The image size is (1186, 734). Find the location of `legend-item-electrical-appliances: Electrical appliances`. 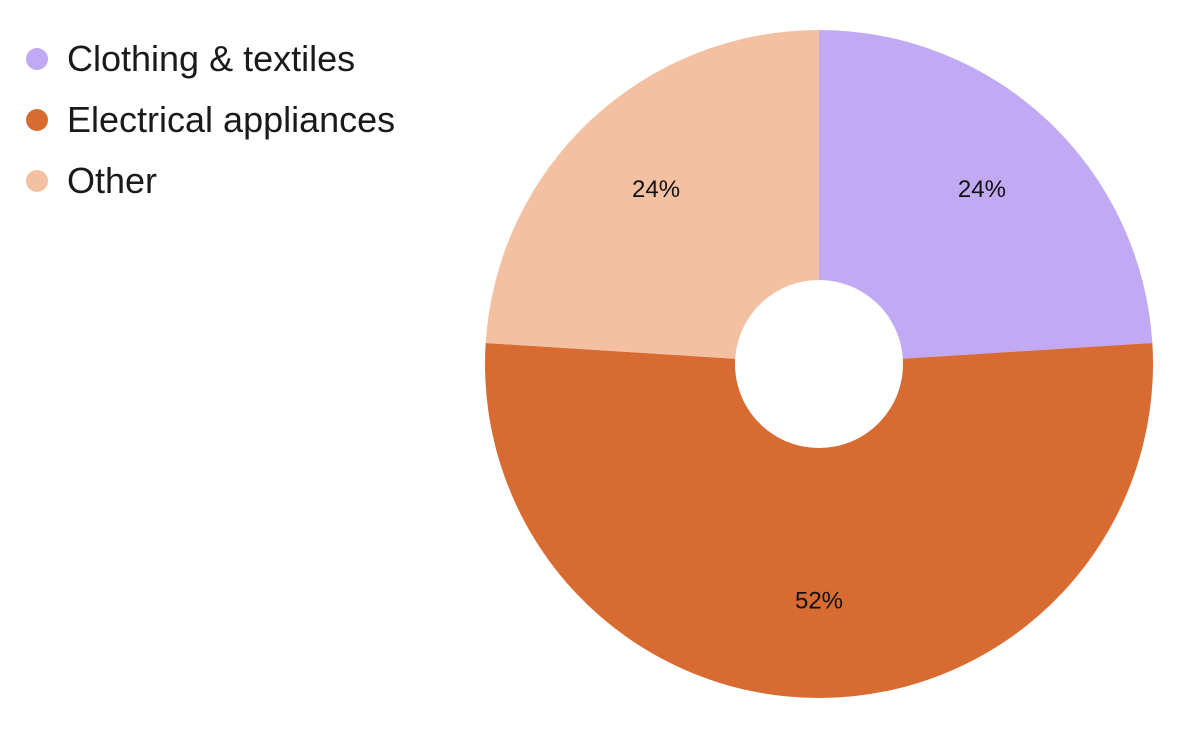

legend-item-electrical-appliances: Electrical appliances is located at coordinates (210, 119).